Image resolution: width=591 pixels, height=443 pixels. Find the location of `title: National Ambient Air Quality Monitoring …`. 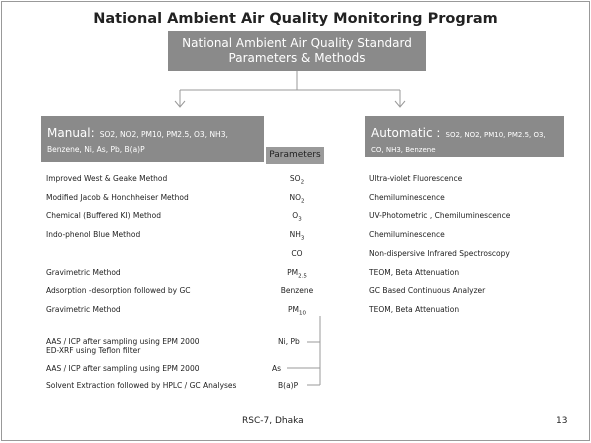

title: National Ambient Air Quality Monitoring … is located at coordinates (295, 19).